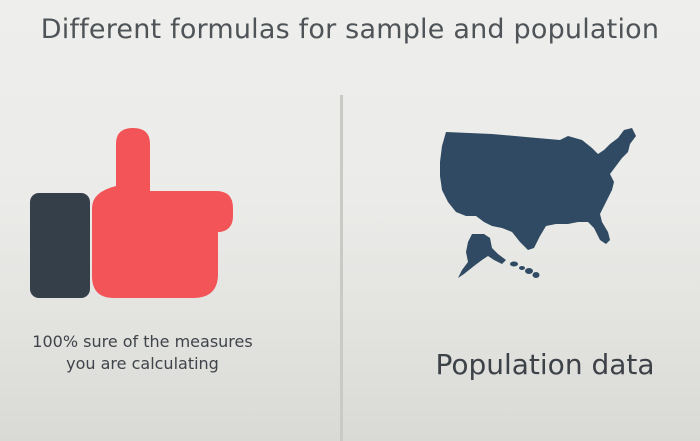 Image resolution: width=700 pixels, height=441 pixels. Describe the element at coordinates (341, 268) in the screenshot. I see `divider` at that location.